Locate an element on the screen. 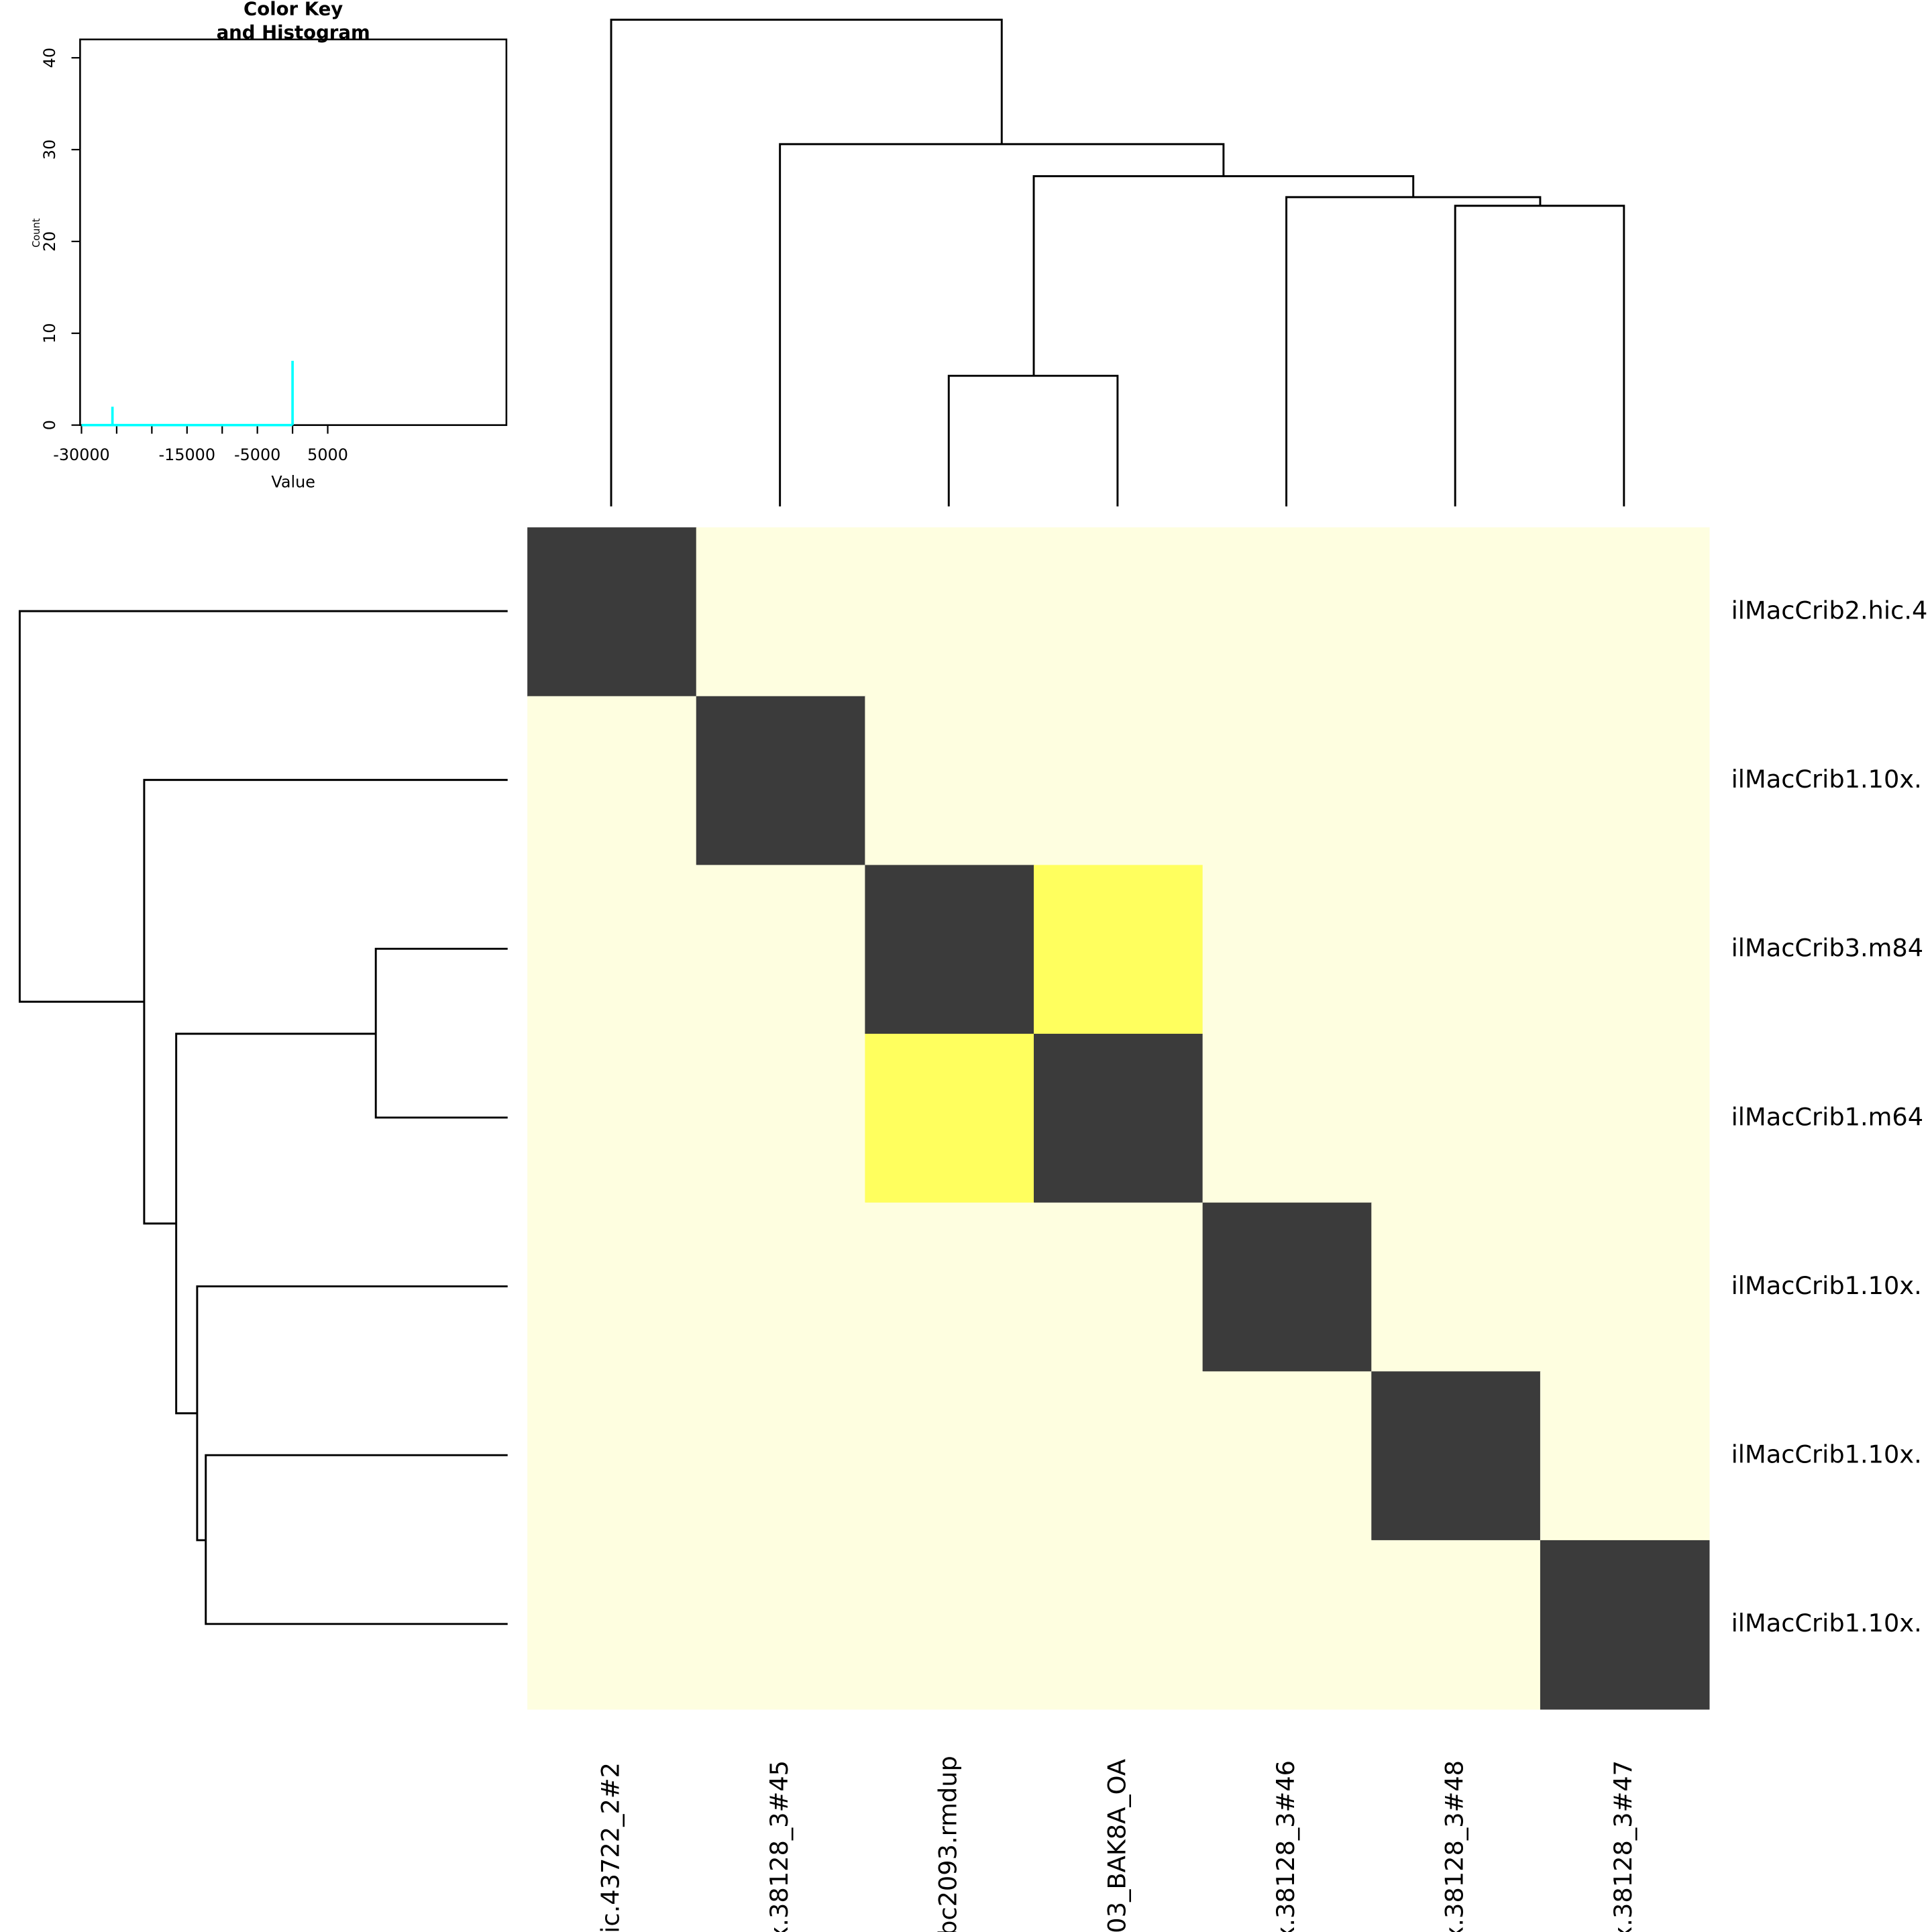 The width and height of the screenshot is (1932, 1932). key-title: and Histogram is located at coordinates (293, 33).